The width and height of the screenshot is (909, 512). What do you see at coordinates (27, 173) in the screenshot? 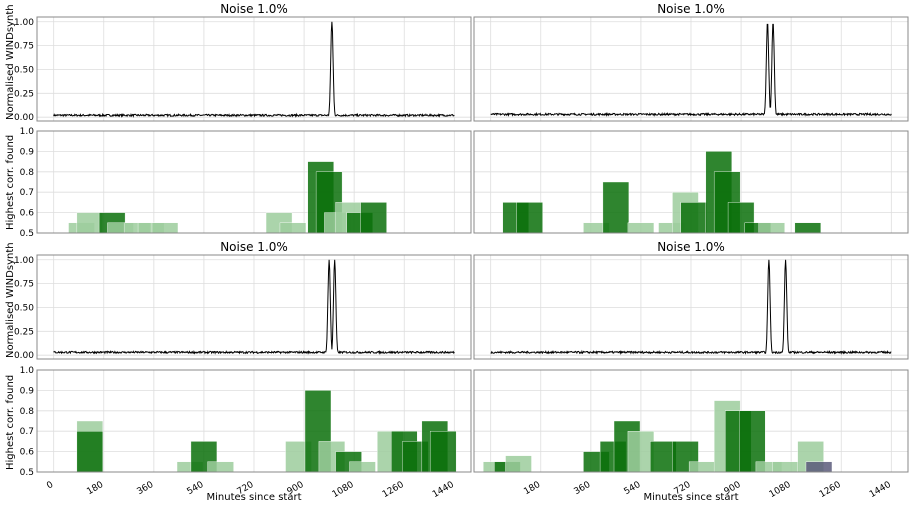
I see `ytick-2-3: 0.8` at bounding box center [27, 173].